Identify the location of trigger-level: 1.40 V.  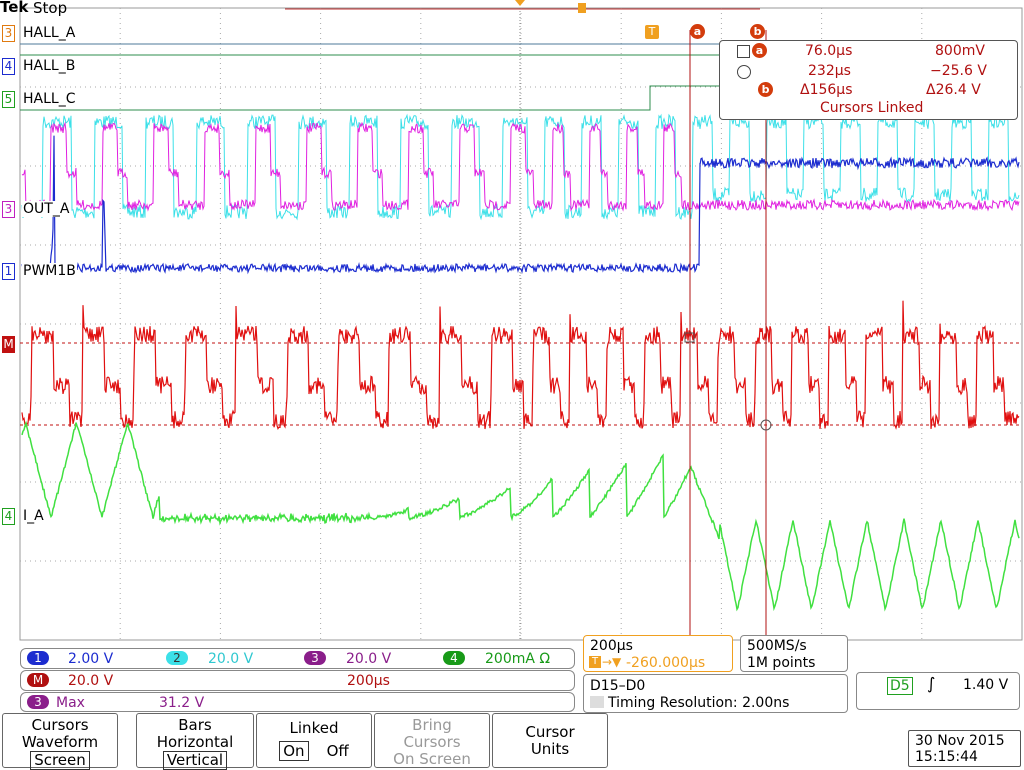
(986, 685).